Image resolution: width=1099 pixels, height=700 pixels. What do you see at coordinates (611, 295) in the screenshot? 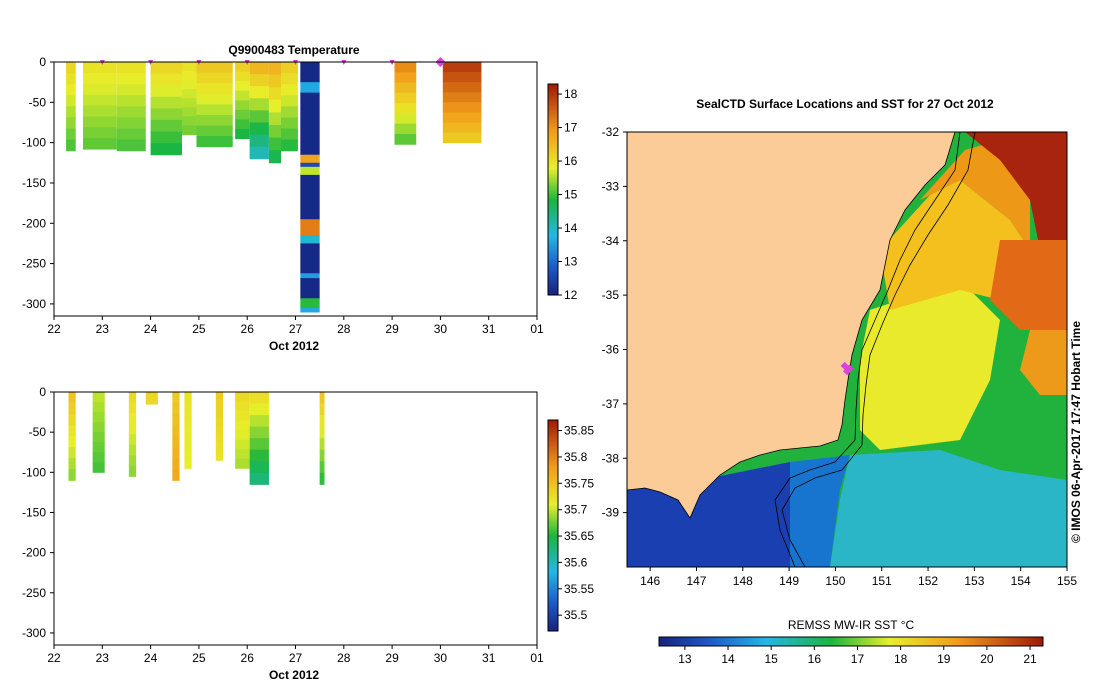
I see `map-y-tick-label: -35` at bounding box center [611, 295].